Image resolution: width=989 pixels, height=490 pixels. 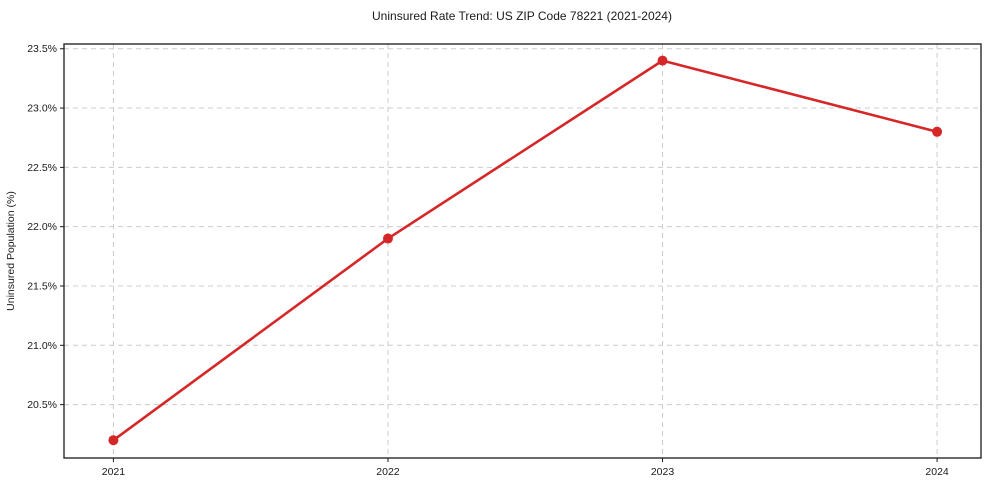 What do you see at coordinates (42, 168) in the screenshot?
I see `y-tick-label: 22.5%` at bounding box center [42, 168].